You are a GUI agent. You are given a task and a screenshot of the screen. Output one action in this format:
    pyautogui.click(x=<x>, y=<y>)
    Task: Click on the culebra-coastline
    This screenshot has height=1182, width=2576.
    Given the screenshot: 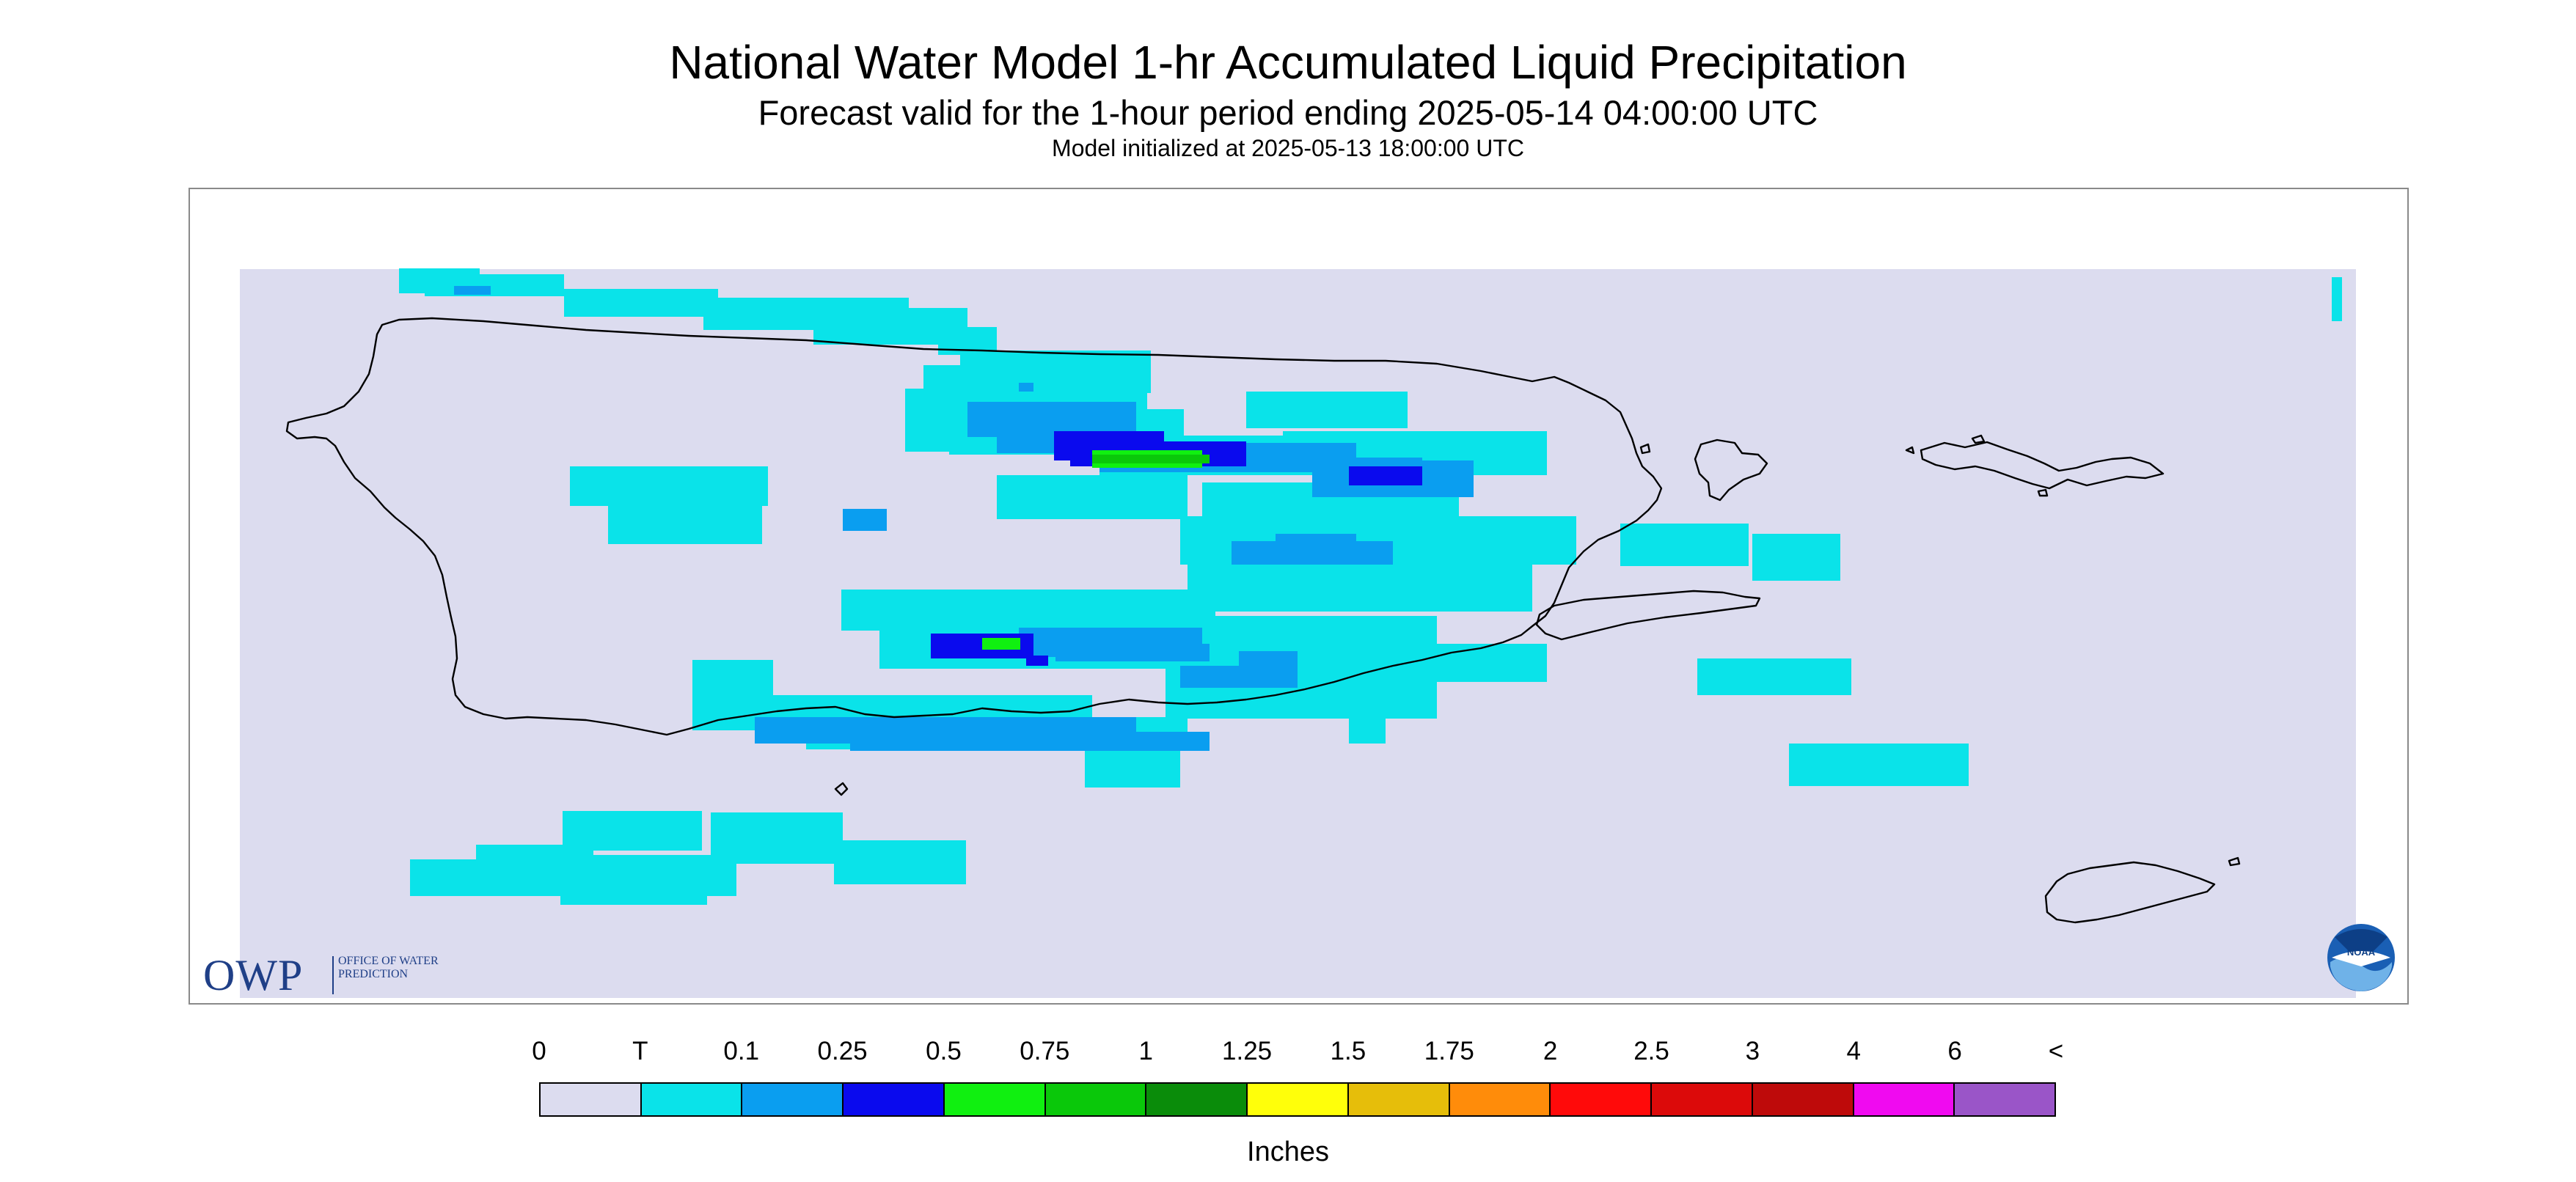 What is the action you would take?
    pyautogui.click(x=1731, y=470)
    